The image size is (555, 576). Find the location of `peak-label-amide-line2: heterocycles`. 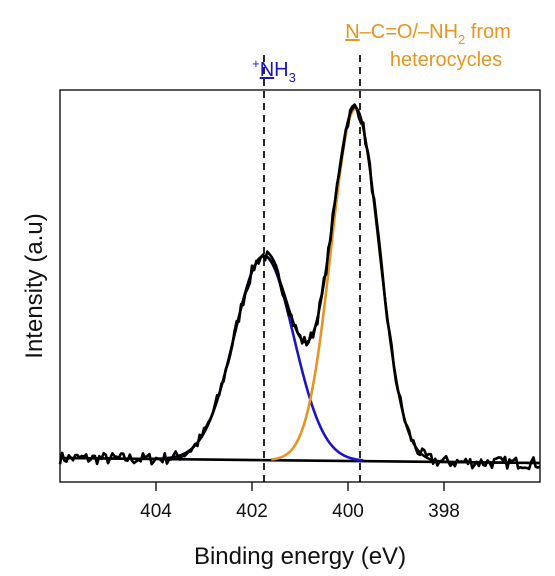

peak-label-amide-line2: heterocycles is located at coordinates (446, 60).